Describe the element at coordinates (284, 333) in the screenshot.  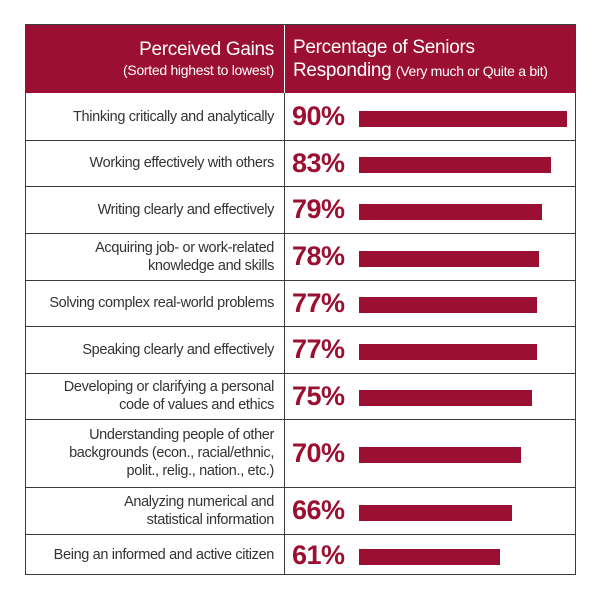
I see `column-divider` at that location.